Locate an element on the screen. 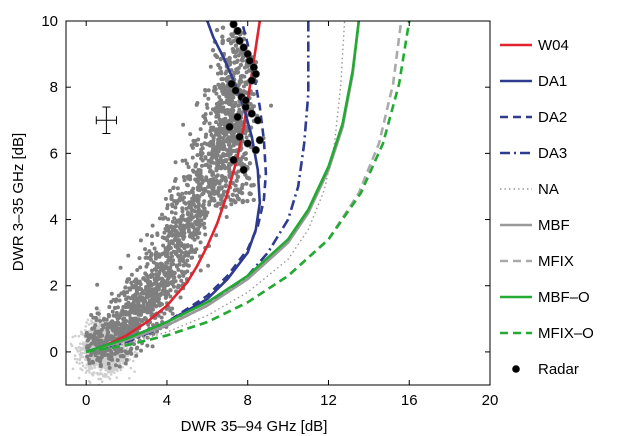  legend-label: MFIX–O is located at coordinates (566, 333).